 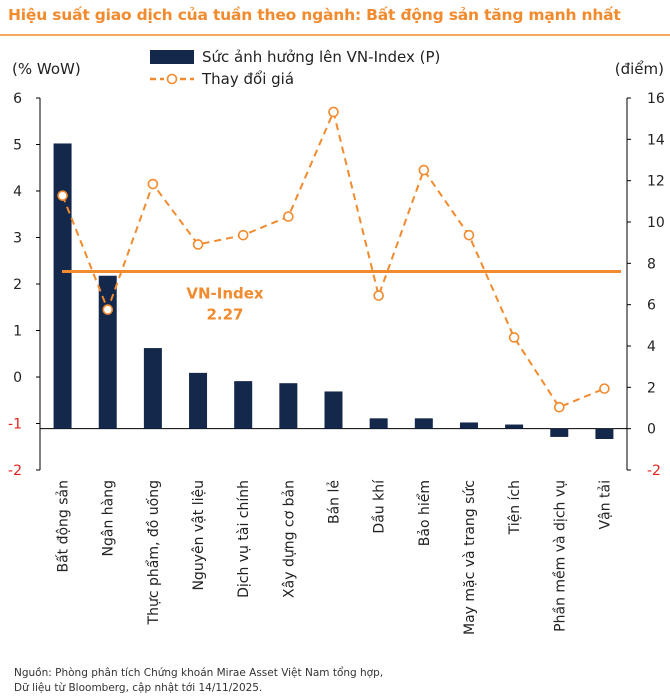 What do you see at coordinates (224, 314) in the screenshot?
I see `vn-index-value: 2.27` at bounding box center [224, 314].